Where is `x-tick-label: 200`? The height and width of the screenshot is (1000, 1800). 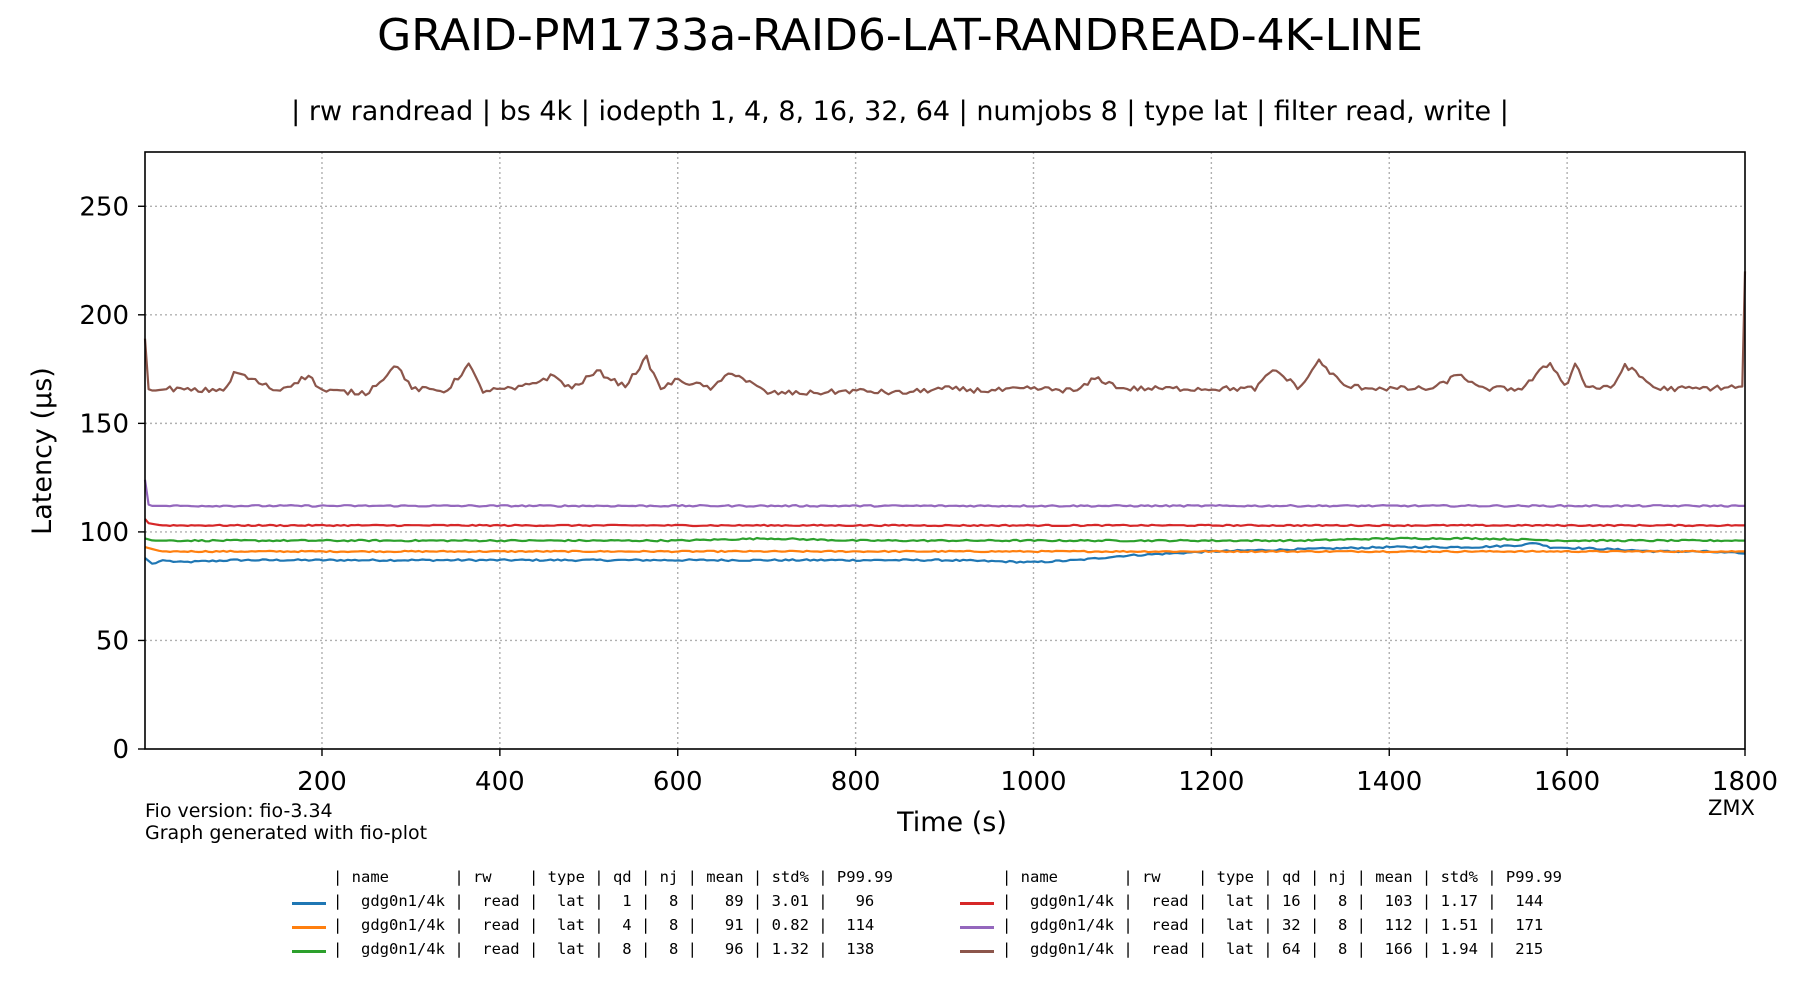 x-tick-label: 200 is located at coordinates (322, 782).